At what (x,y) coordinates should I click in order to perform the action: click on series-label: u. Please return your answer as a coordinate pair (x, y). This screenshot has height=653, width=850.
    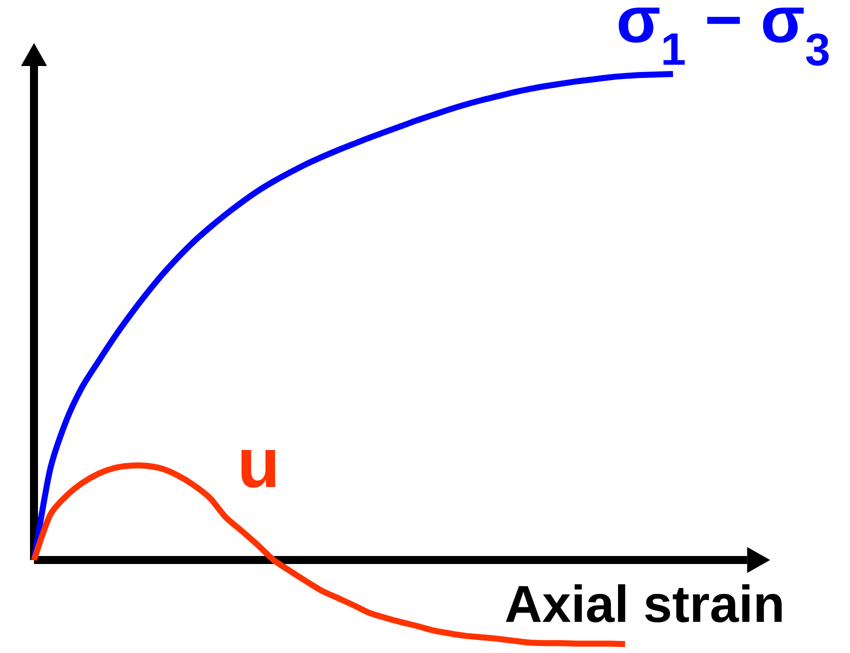
    Looking at the image, I should click on (259, 469).